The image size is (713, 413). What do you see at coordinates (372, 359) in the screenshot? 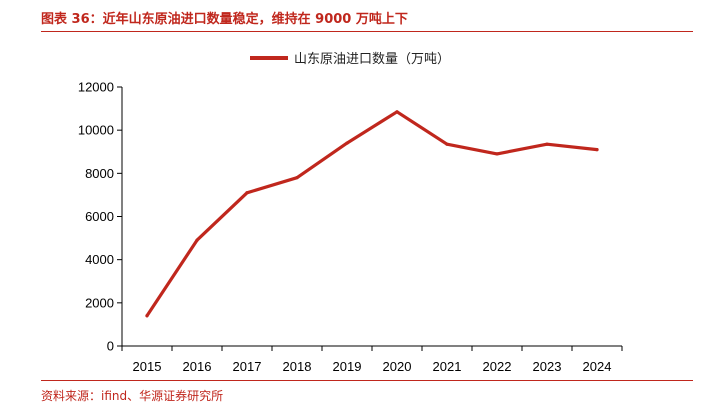
I see `x-axis: 2015 2016 2017 2018 2019 2020 2021 2022 2023 2024` at bounding box center [372, 359].